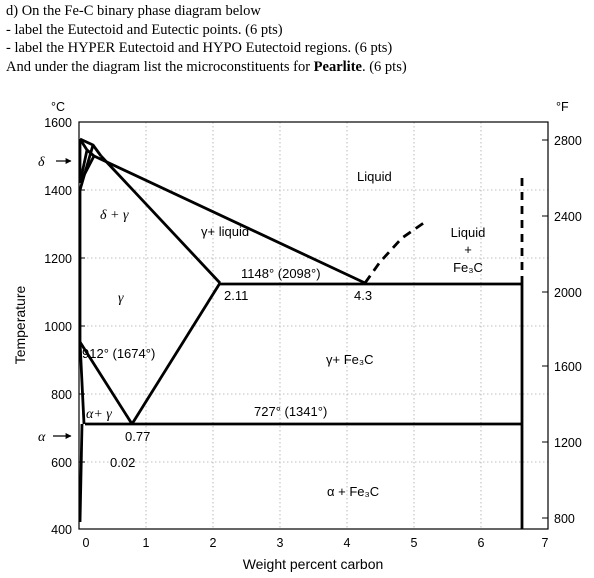 The image size is (594, 578). What do you see at coordinates (568, 443) in the screenshot?
I see `f-tick-1200: 1200` at bounding box center [568, 443].